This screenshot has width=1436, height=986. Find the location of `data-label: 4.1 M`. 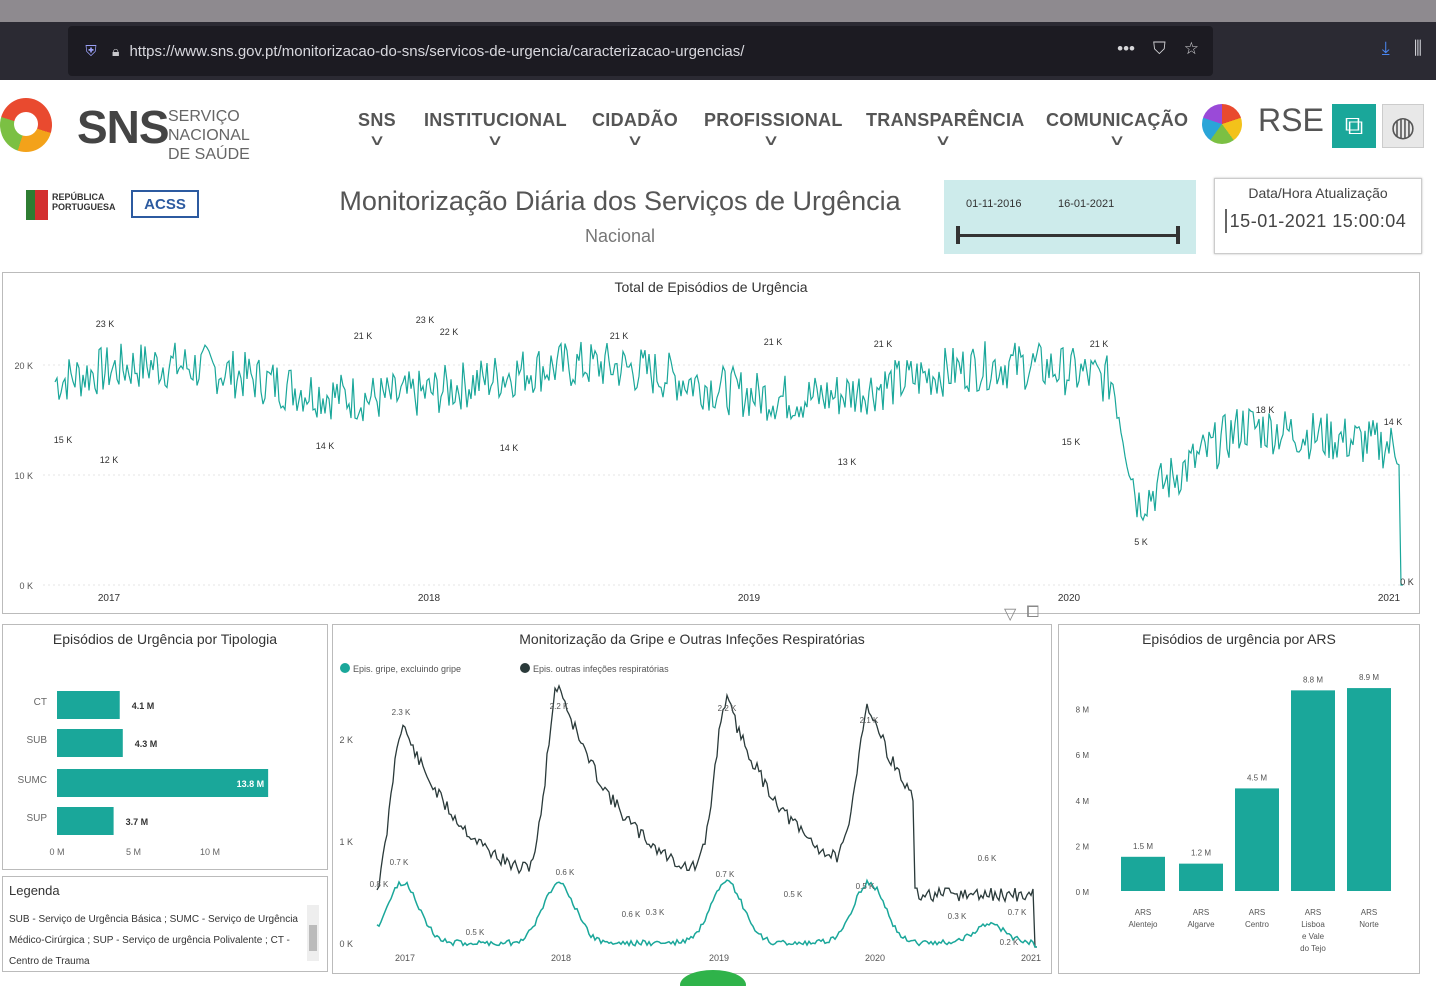

data-label: 4.1 M is located at coordinates (143, 706).